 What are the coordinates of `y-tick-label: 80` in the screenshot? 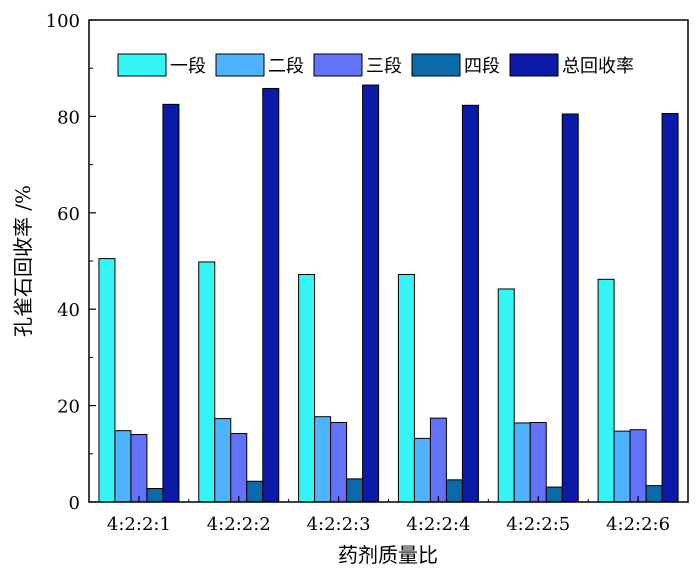 It's located at (68, 117).